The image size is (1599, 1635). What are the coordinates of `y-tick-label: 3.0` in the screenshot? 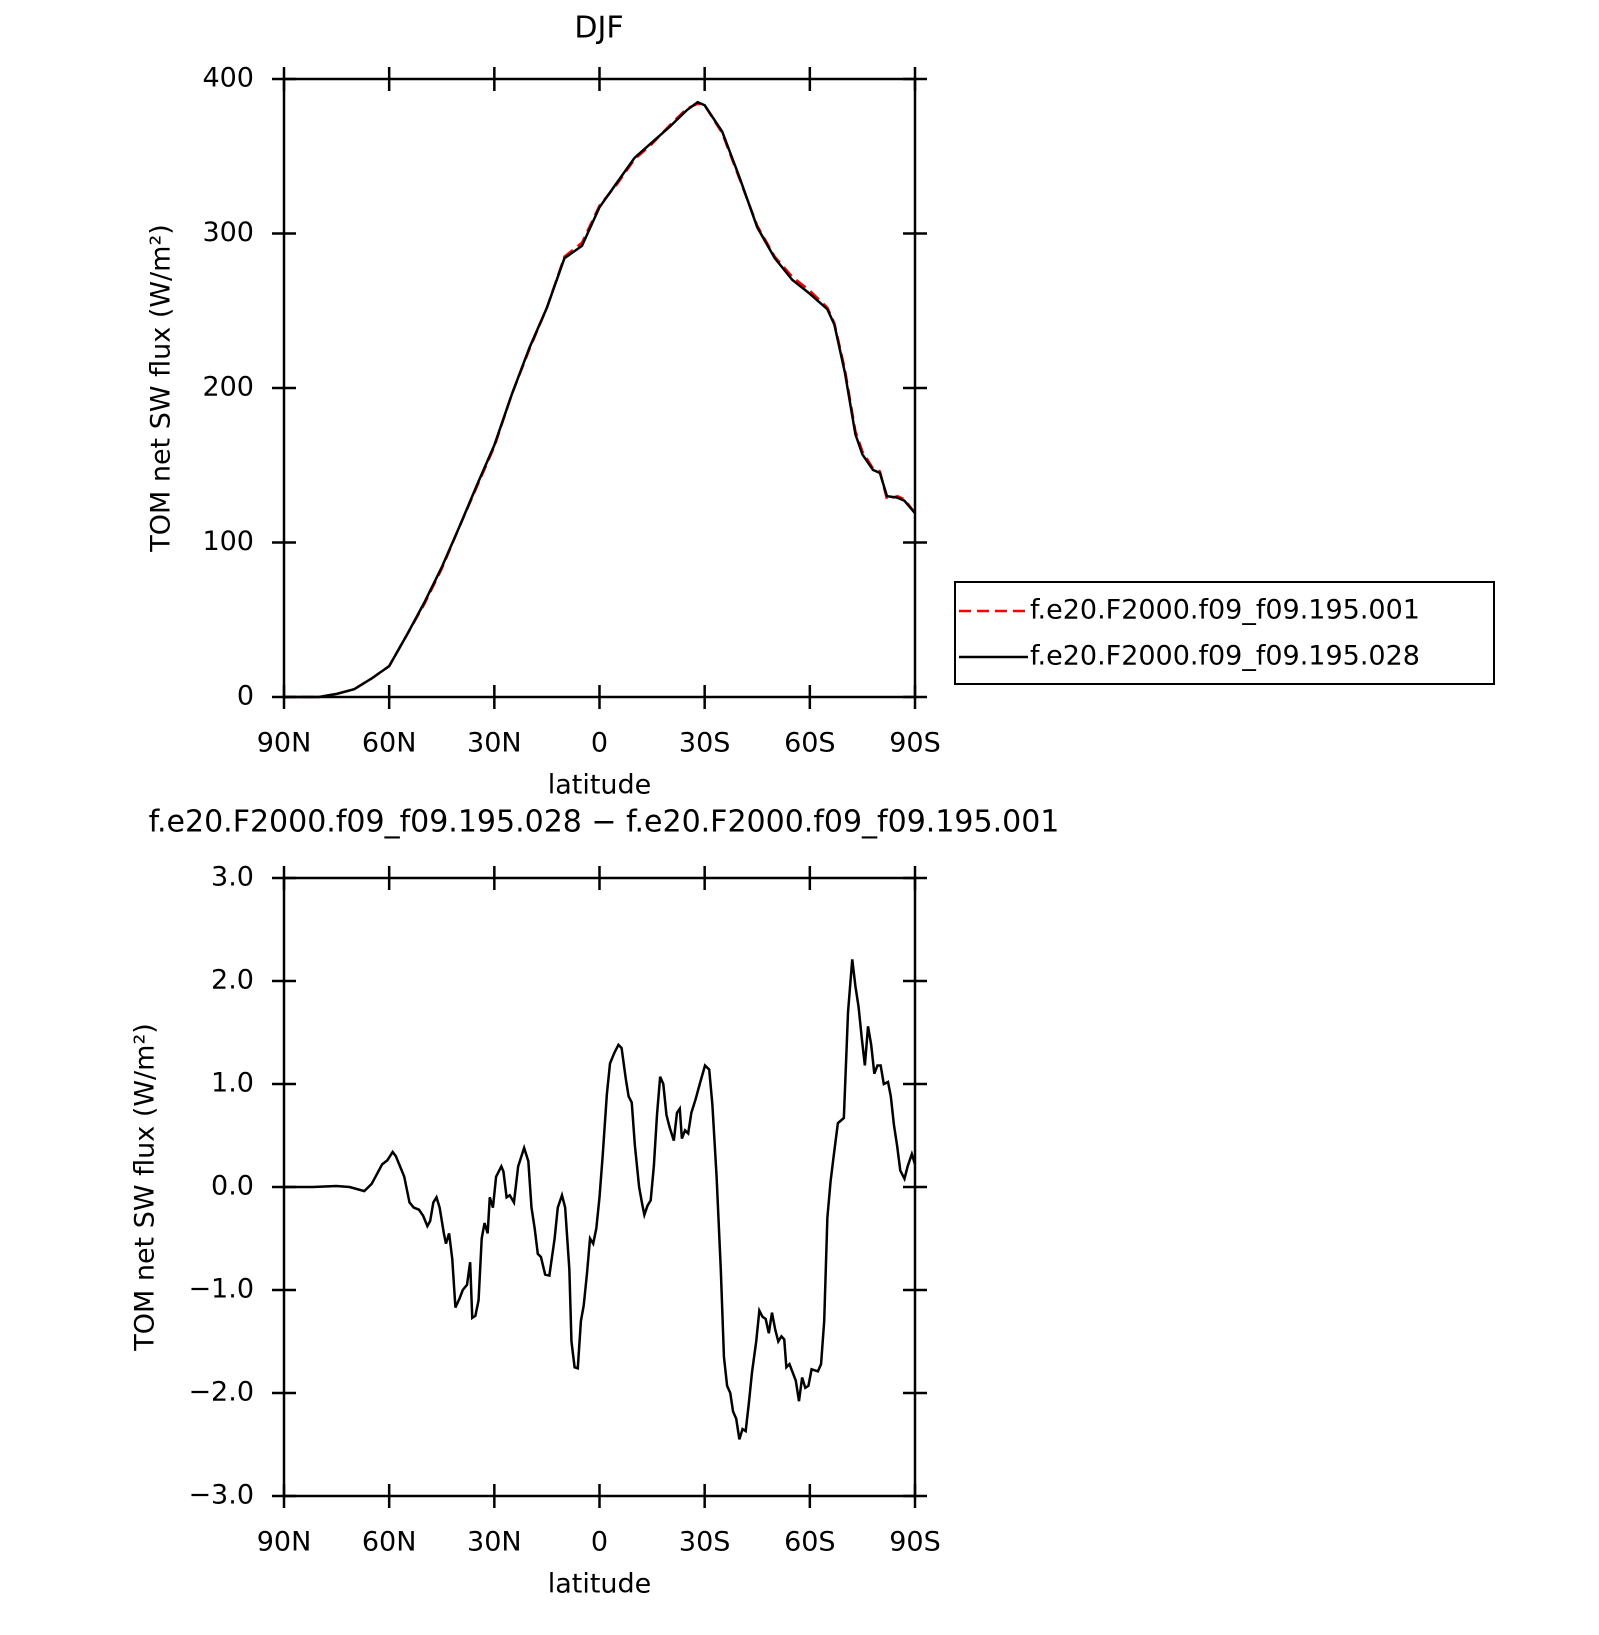 It's located at (232, 877).